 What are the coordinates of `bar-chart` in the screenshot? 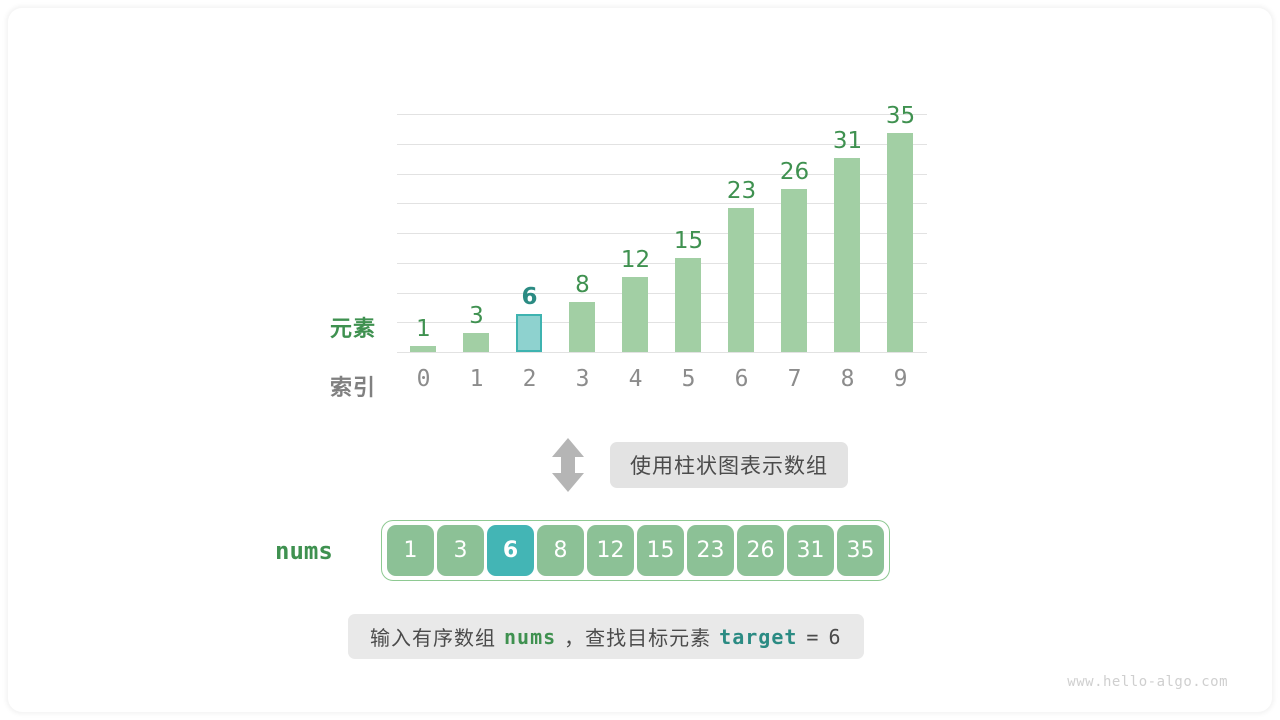 It's located at (662, 233).